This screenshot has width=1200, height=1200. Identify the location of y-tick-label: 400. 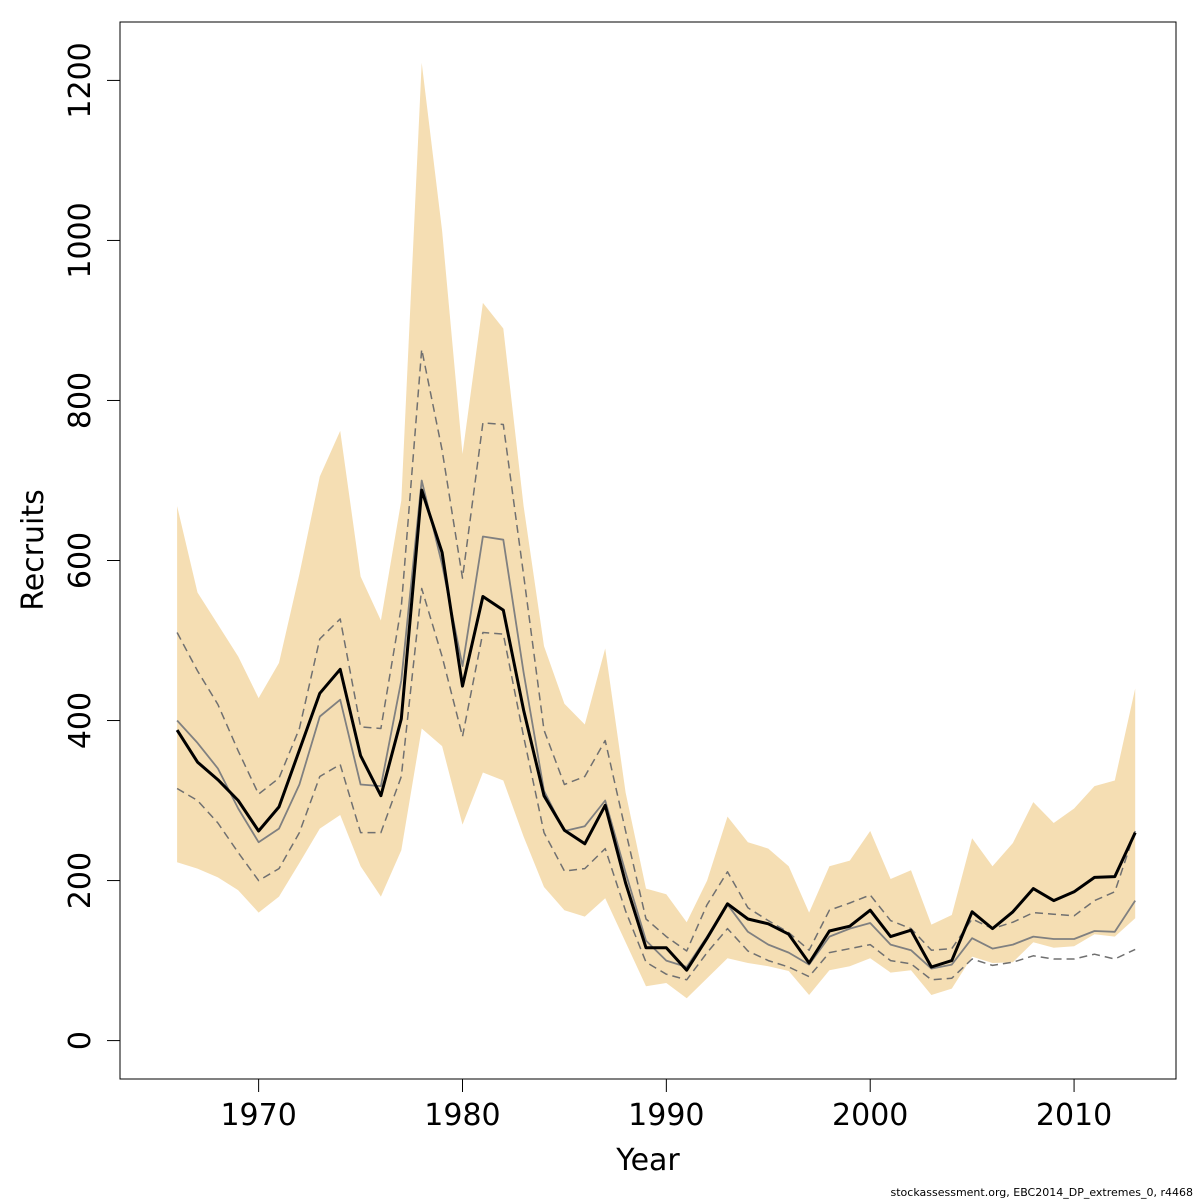
(80, 720).